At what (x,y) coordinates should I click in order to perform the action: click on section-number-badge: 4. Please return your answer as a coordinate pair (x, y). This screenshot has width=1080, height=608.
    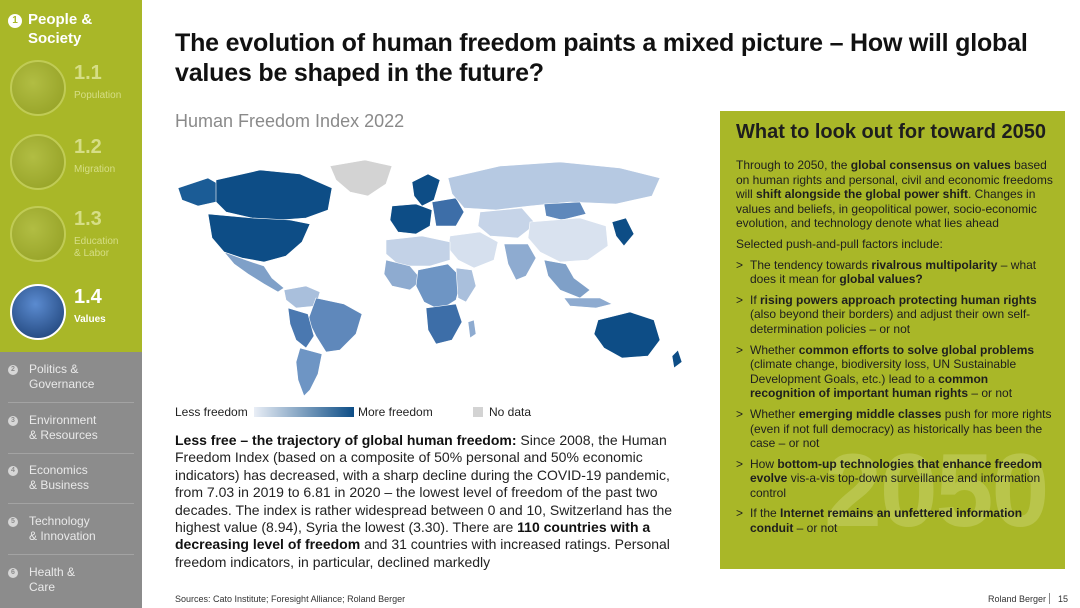
    Looking at the image, I should click on (13, 471).